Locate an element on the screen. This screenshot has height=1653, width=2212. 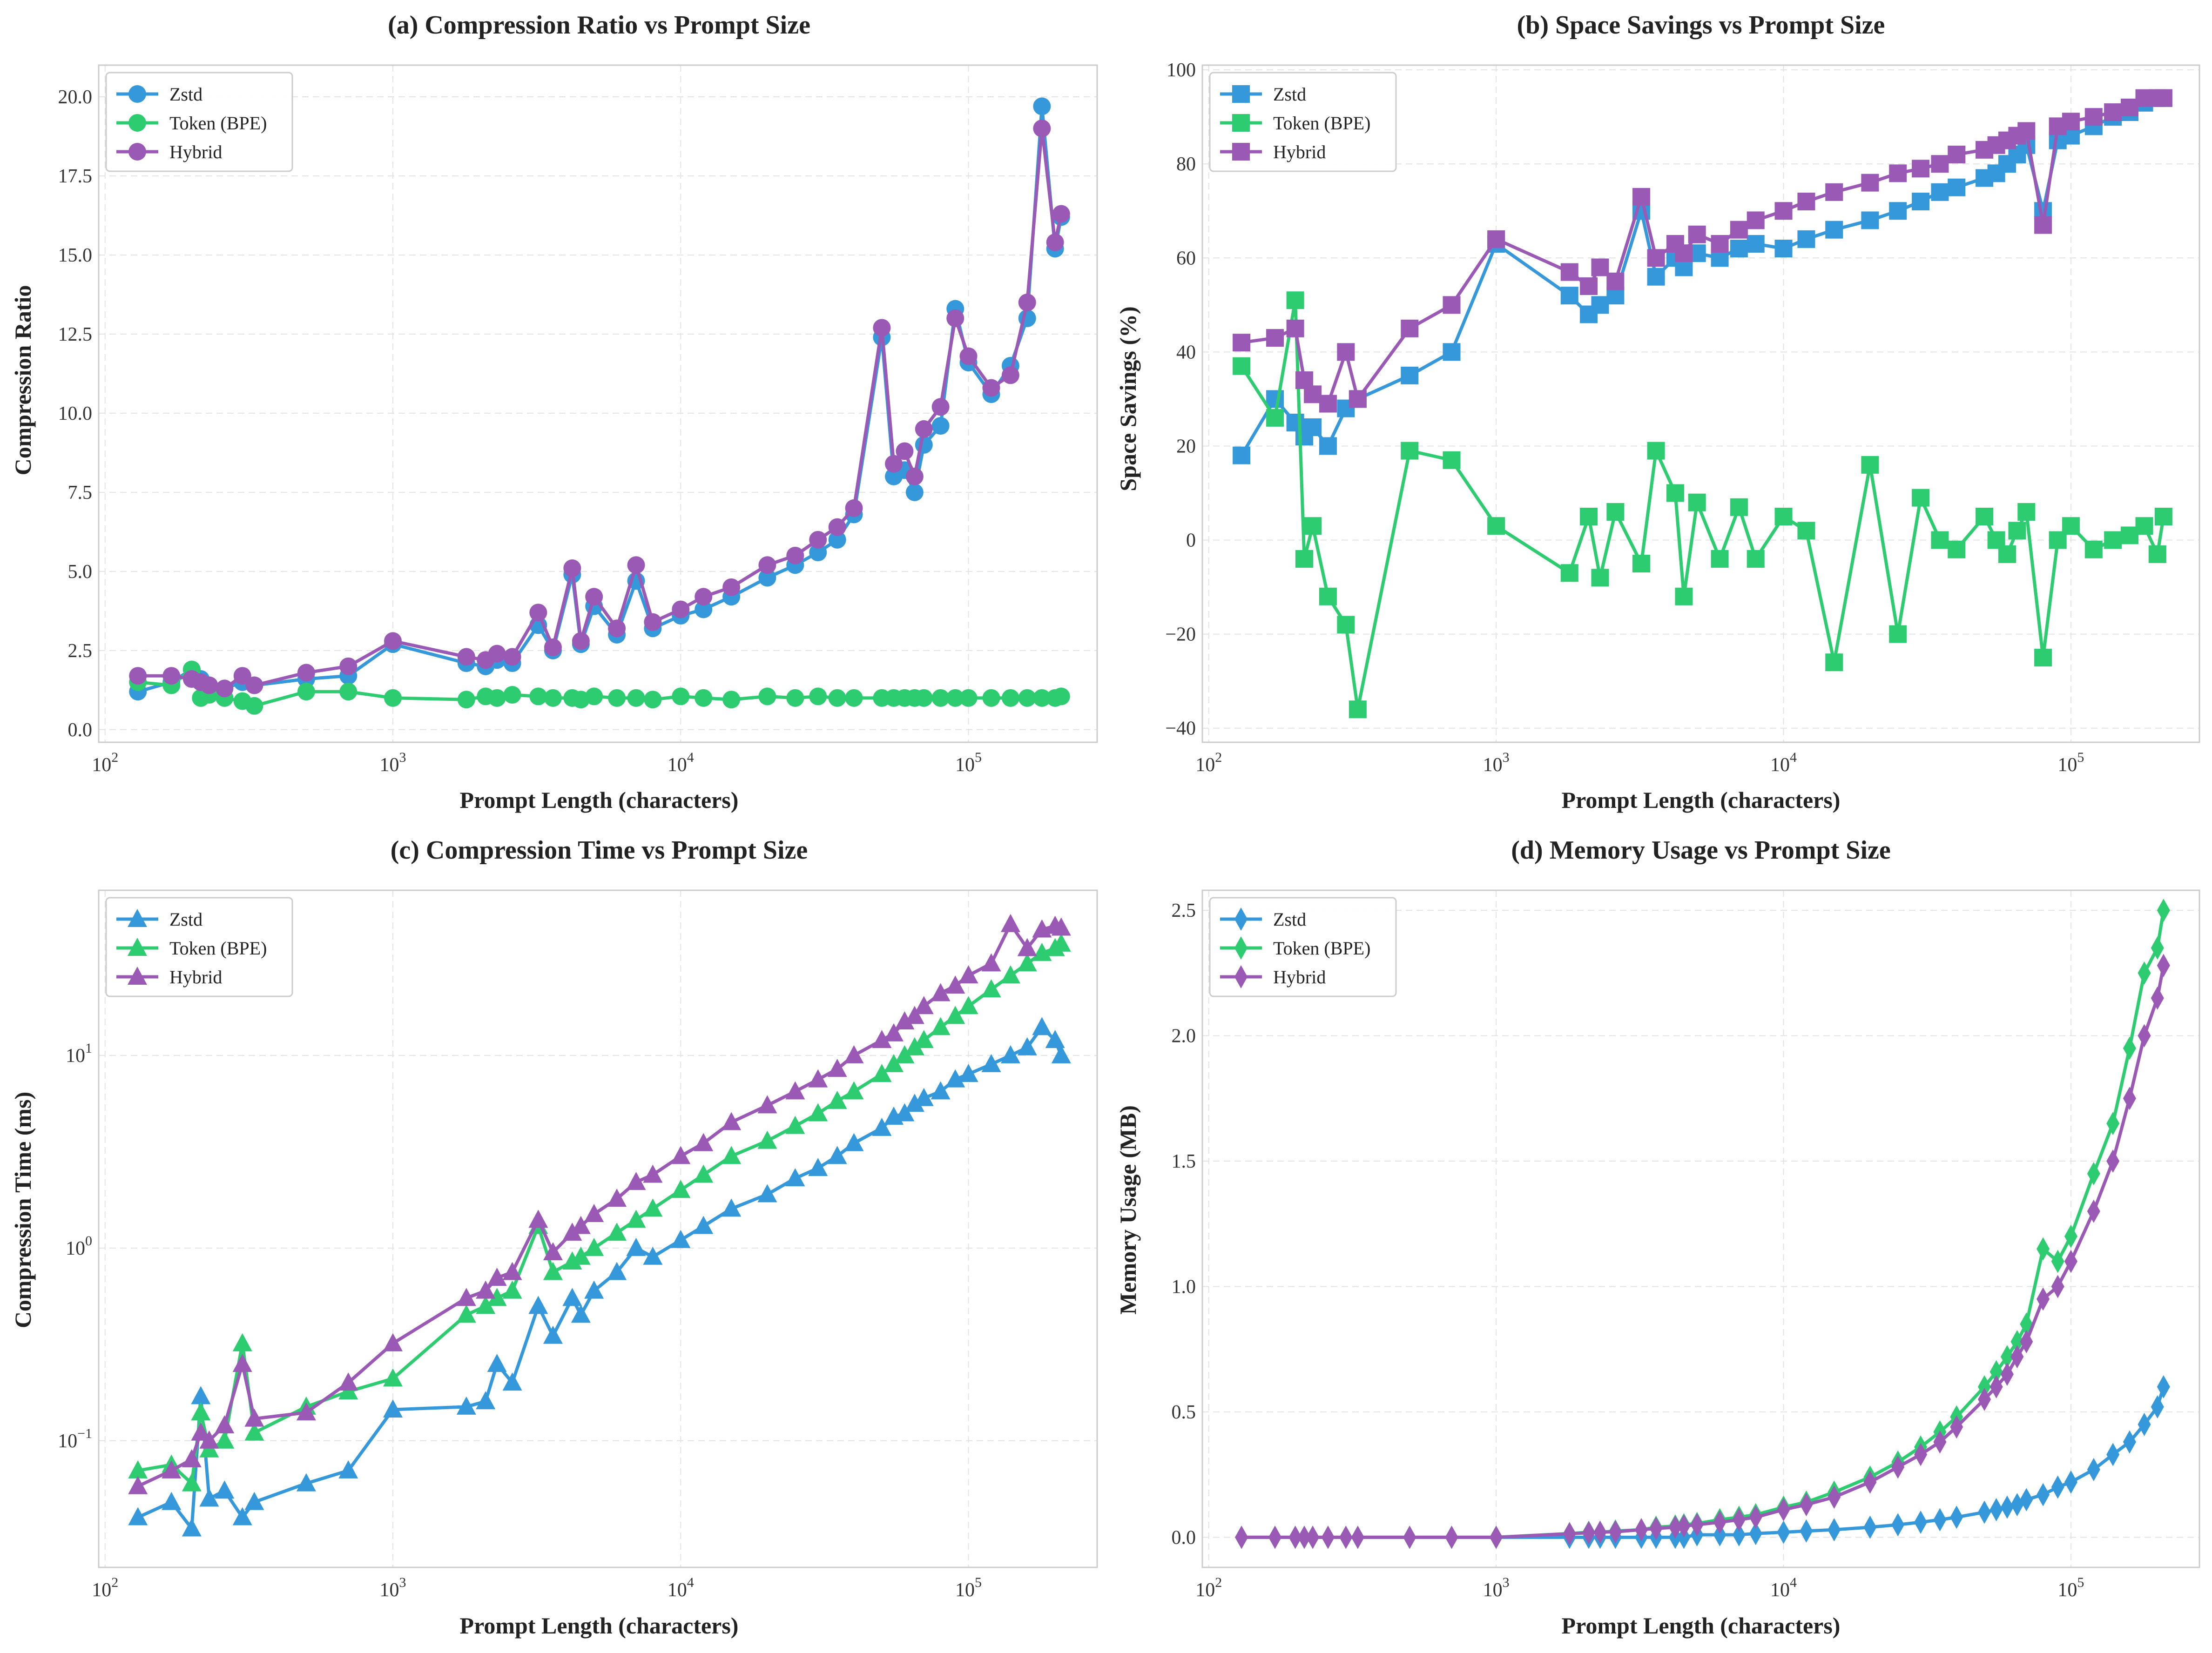
series-token-bpe is located at coordinates (599, 1212).